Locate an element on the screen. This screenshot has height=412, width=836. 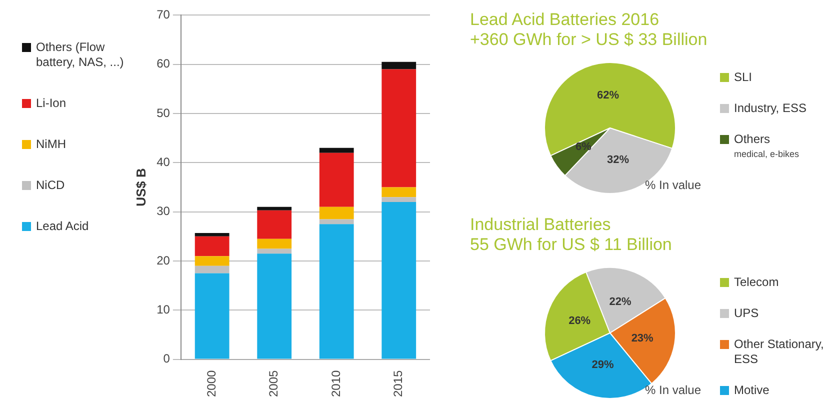
data-label: 22% is located at coordinates (620, 302).